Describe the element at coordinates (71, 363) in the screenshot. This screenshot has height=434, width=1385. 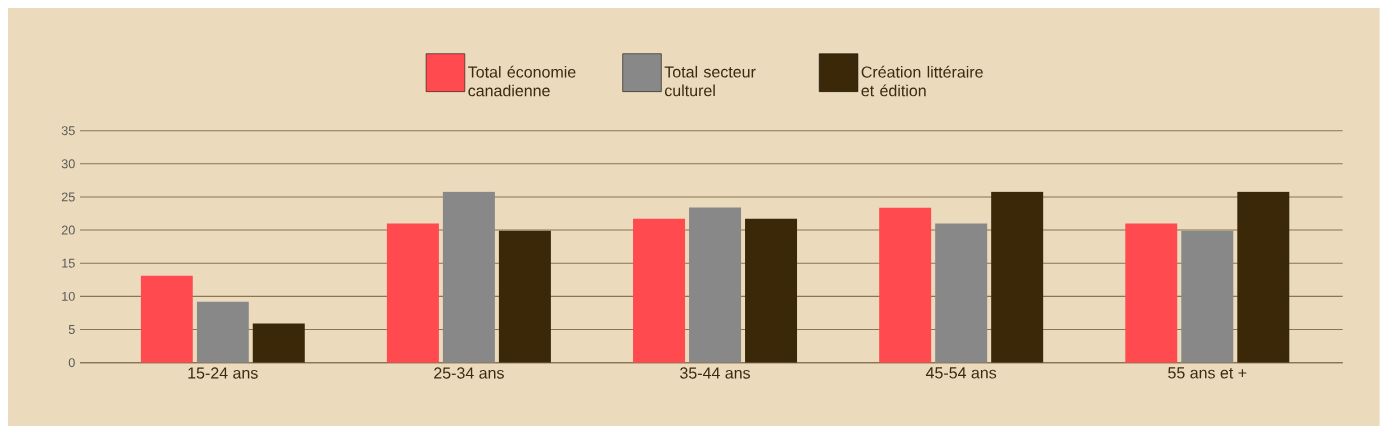
I see `y-tick-label: 0` at that location.